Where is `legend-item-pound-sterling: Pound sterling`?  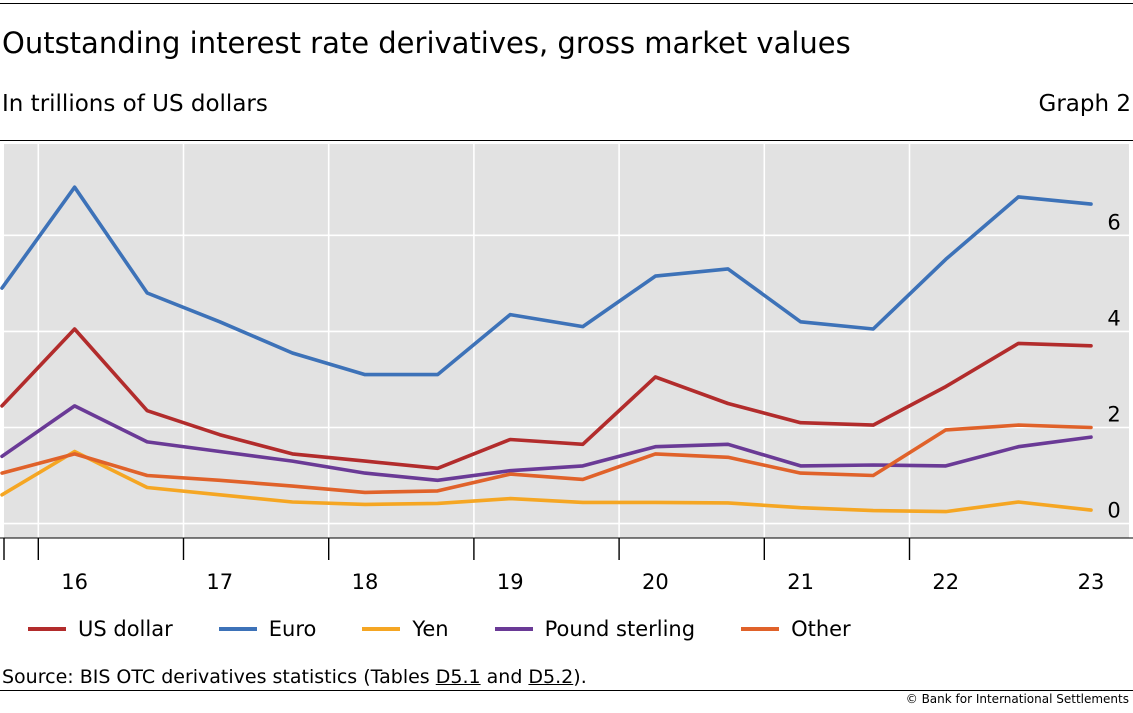 legend-item-pound-sterling: Pound sterling is located at coordinates (595, 629).